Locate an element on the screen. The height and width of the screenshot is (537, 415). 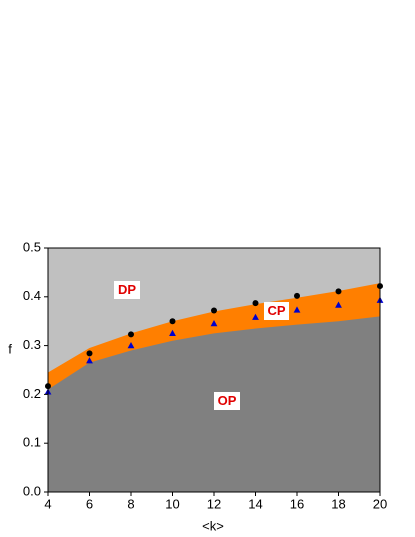
x-tick-label: 12 is located at coordinates (214, 503).